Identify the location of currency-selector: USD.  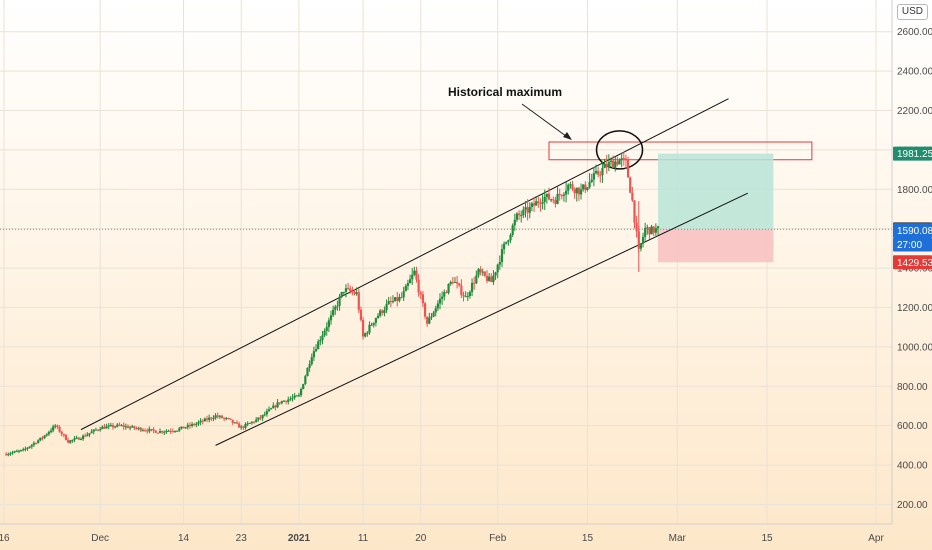
(912, 12).